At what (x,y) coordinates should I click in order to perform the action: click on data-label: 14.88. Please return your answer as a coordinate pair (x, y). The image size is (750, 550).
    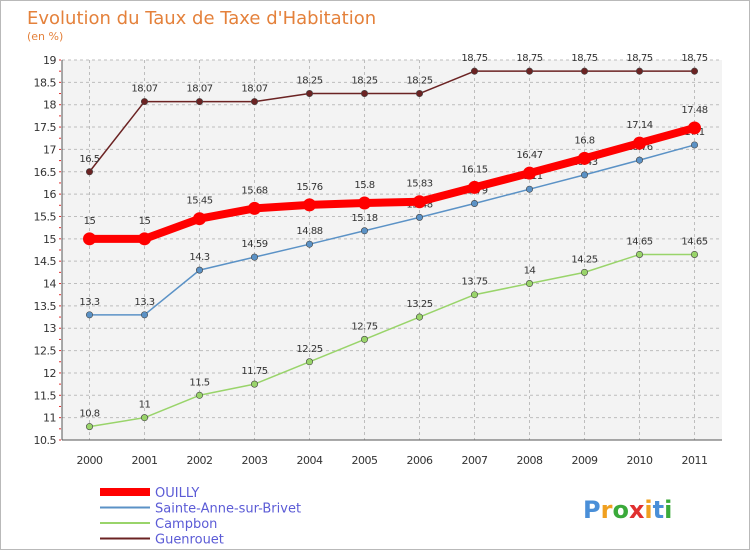
    Looking at the image, I should click on (309, 231).